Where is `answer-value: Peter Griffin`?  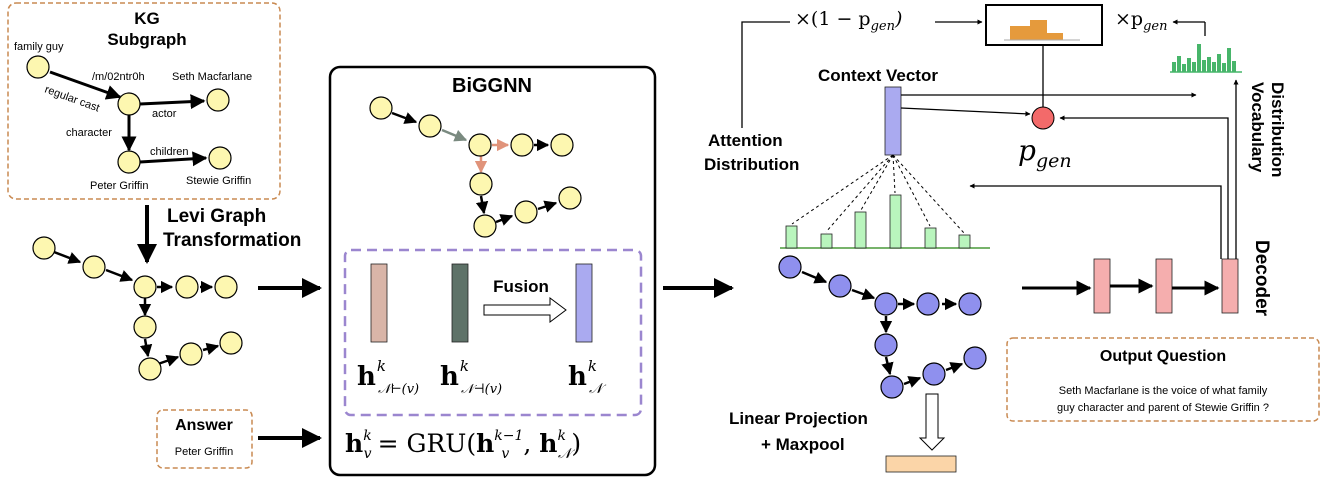 answer-value: Peter Griffin is located at coordinates (204, 452).